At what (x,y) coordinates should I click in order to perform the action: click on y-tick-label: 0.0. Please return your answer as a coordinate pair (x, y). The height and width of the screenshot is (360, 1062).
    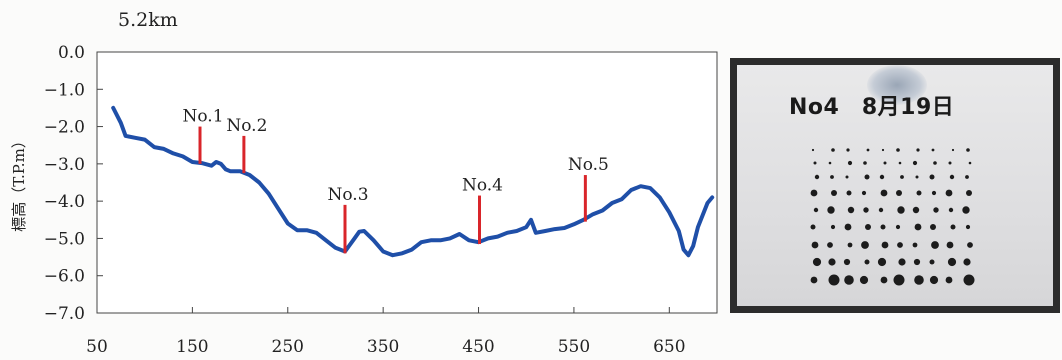
    Looking at the image, I should click on (71, 53).